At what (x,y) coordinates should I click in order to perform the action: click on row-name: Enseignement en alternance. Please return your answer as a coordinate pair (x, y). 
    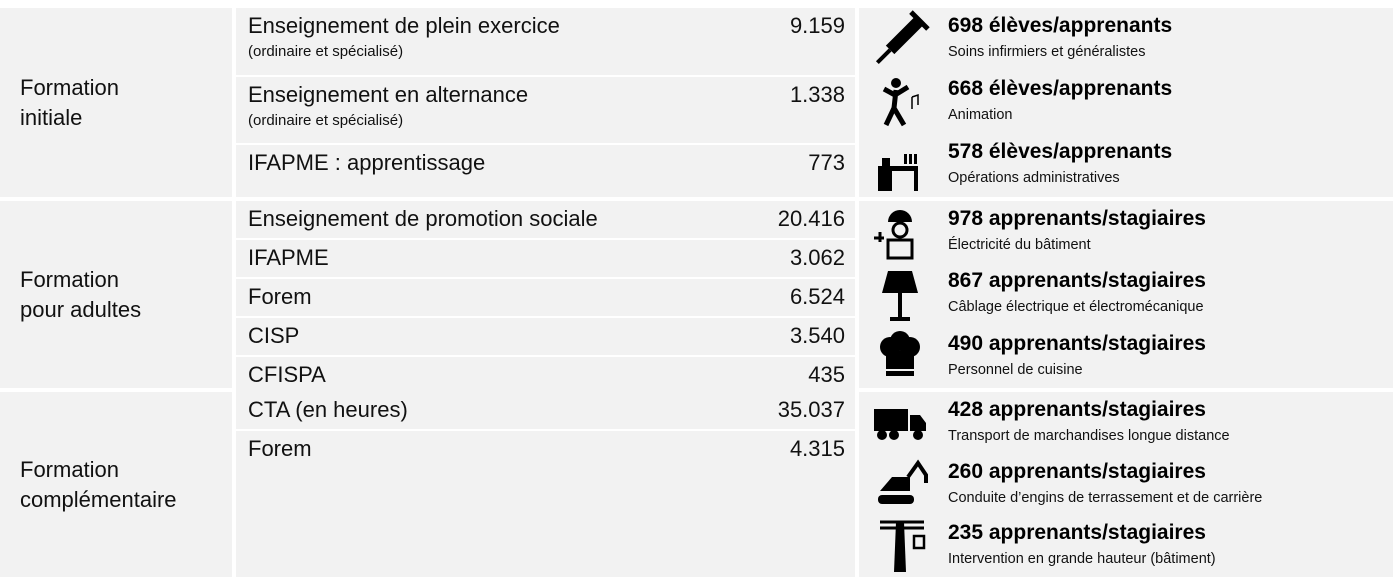
    Looking at the image, I should click on (388, 94).